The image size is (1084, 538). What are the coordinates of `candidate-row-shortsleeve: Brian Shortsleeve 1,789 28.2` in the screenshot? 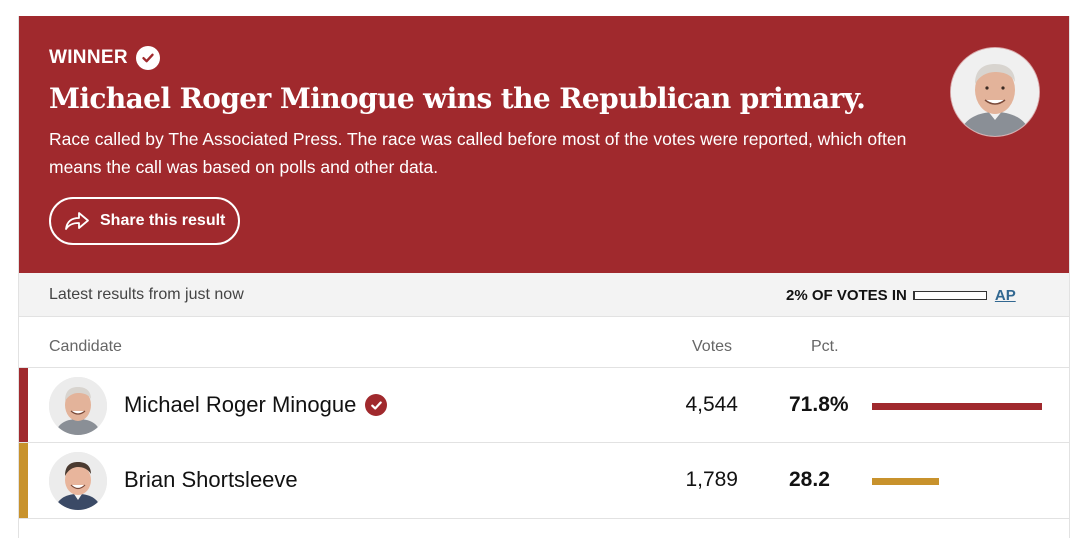 It's located at (544, 481).